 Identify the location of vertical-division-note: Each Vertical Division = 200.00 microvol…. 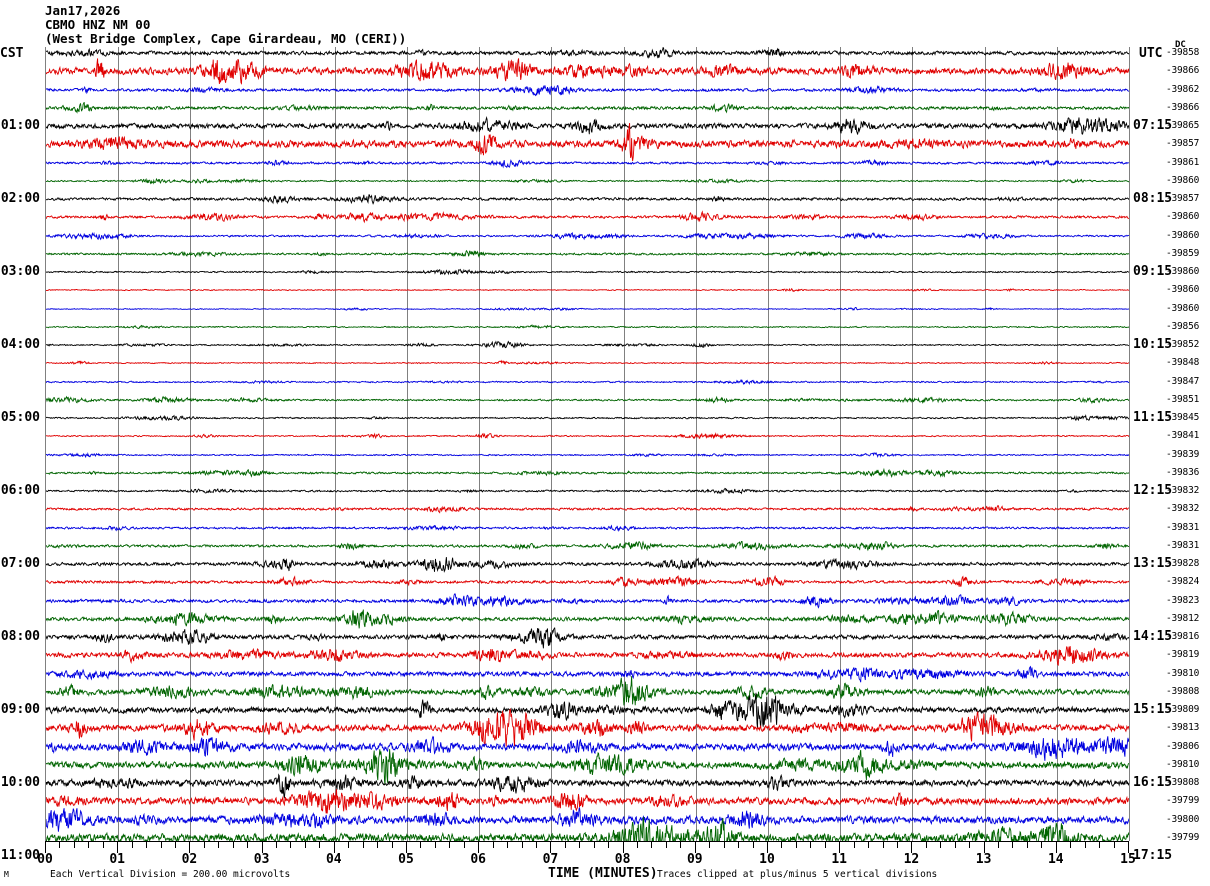
(170, 874).